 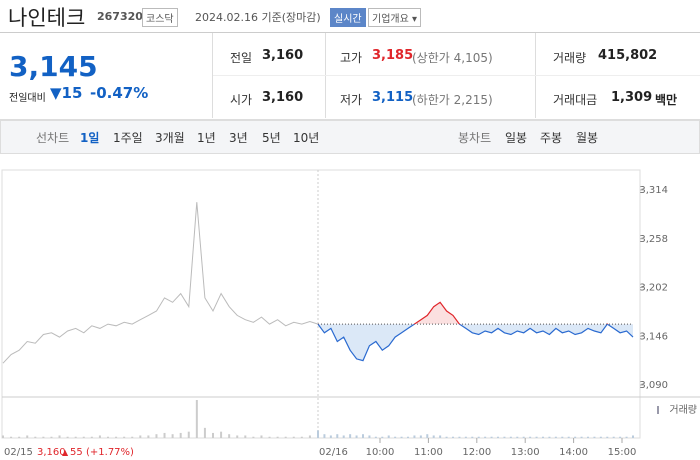 What do you see at coordinates (119, 93) in the screenshot?
I see `change-rate: -0.47%` at bounding box center [119, 93].